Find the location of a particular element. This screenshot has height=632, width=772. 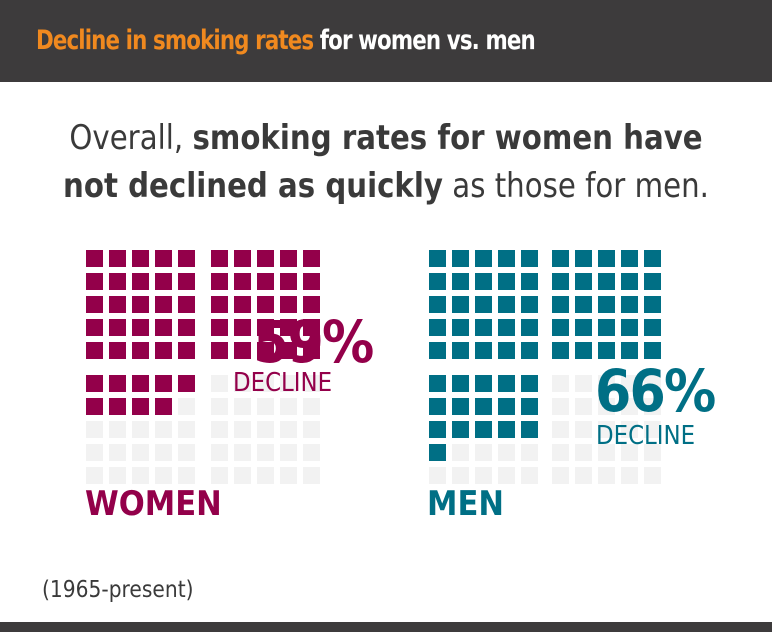

subtitle-text: as those for men. is located at coordinates (575, 186).